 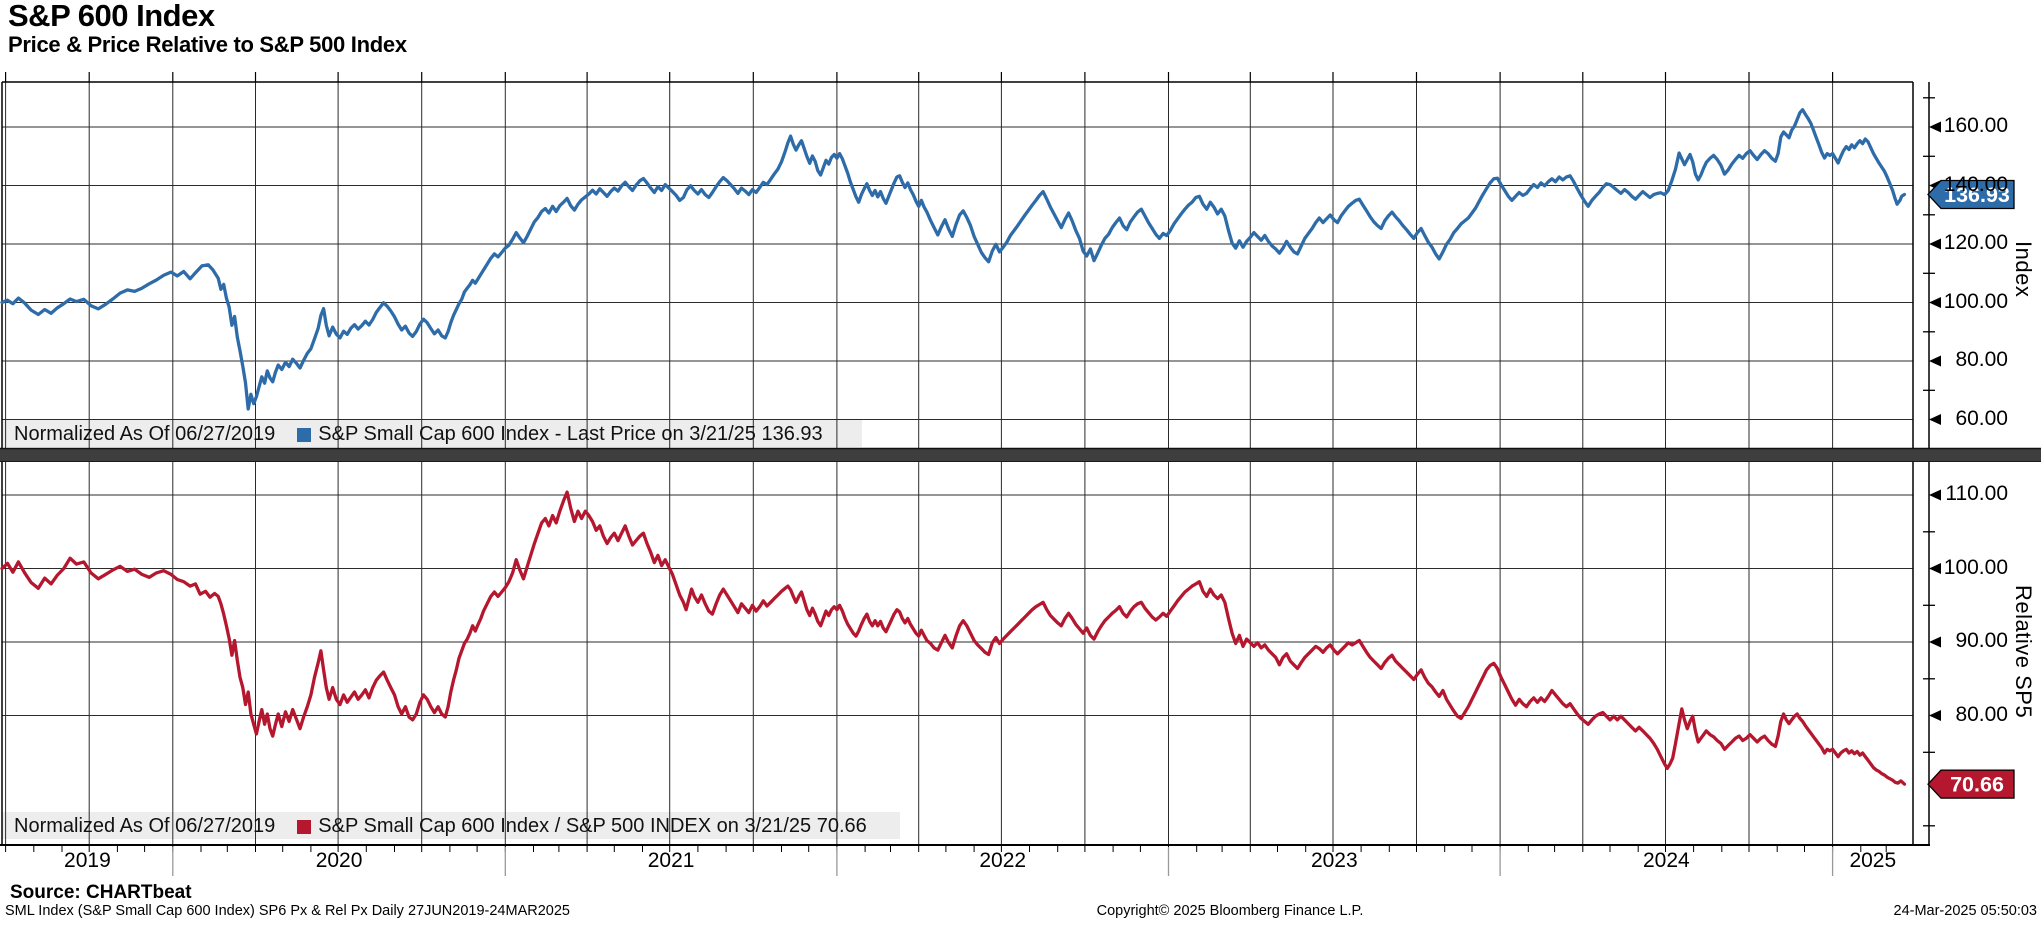 I want to click on price-series-swatch-icon, so click(x=304, y=434).